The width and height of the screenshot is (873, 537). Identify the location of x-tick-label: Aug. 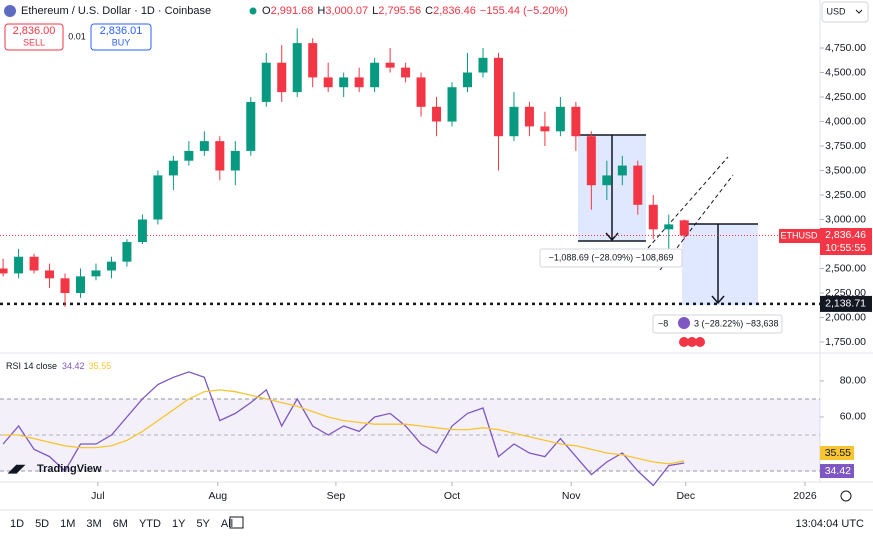
(217, 496).